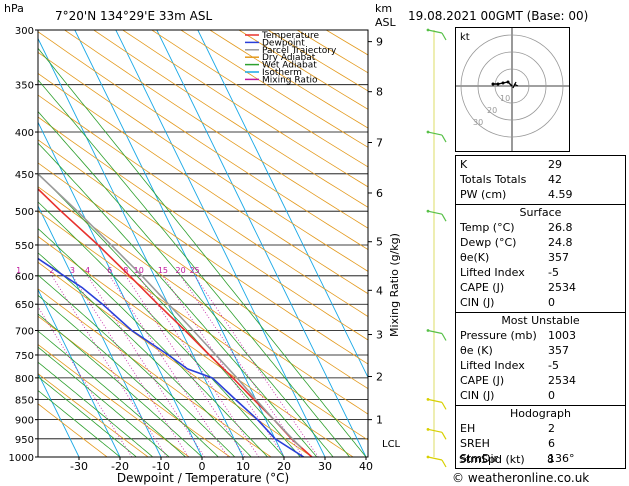 The image size is (629, 486). What do you see at coordinates (514, 350) in the screenshot?
I see `unstable-row: θe (K) 357` at bounding box center [514, 350].